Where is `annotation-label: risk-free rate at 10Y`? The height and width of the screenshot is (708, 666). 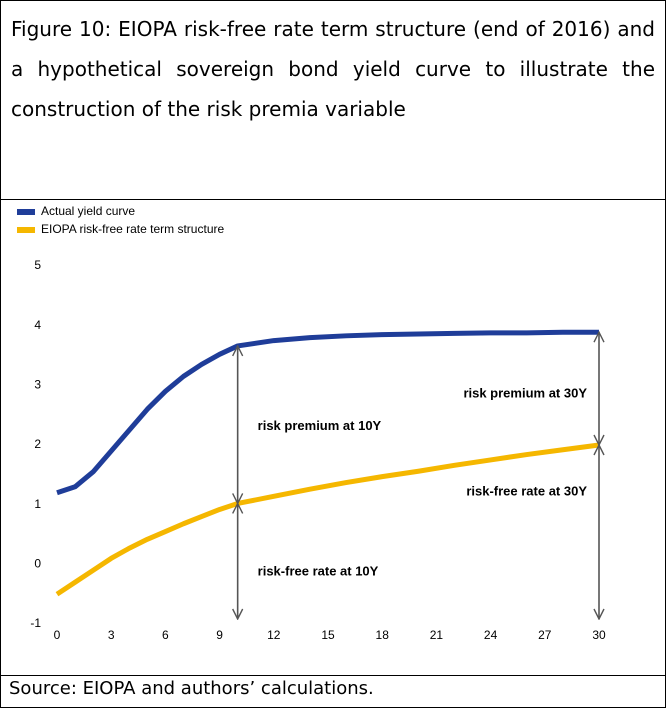
annotation-label: risk-free rate at 10Y is located at coordinates (318, 570).